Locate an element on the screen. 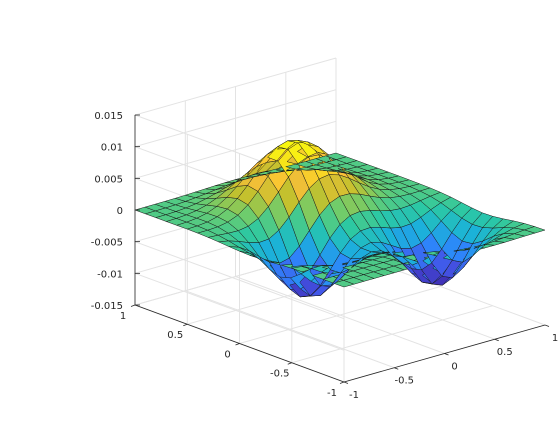 Image resolution: width=560 pixels, height=425 pixels. z-tick-label: 0.01 is located at coordinates (112, 148).